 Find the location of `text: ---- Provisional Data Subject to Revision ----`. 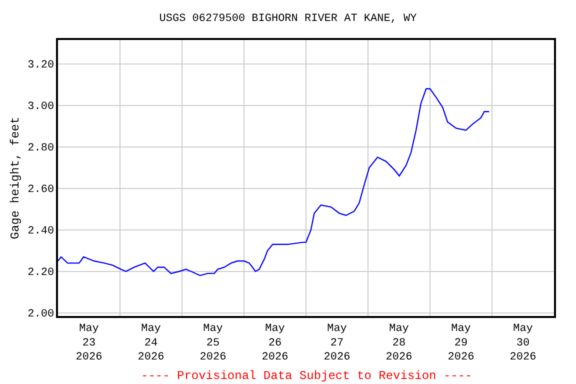

text: ---- Provisional Data Subject to Revision ---- is located at coordinates (306, 376).